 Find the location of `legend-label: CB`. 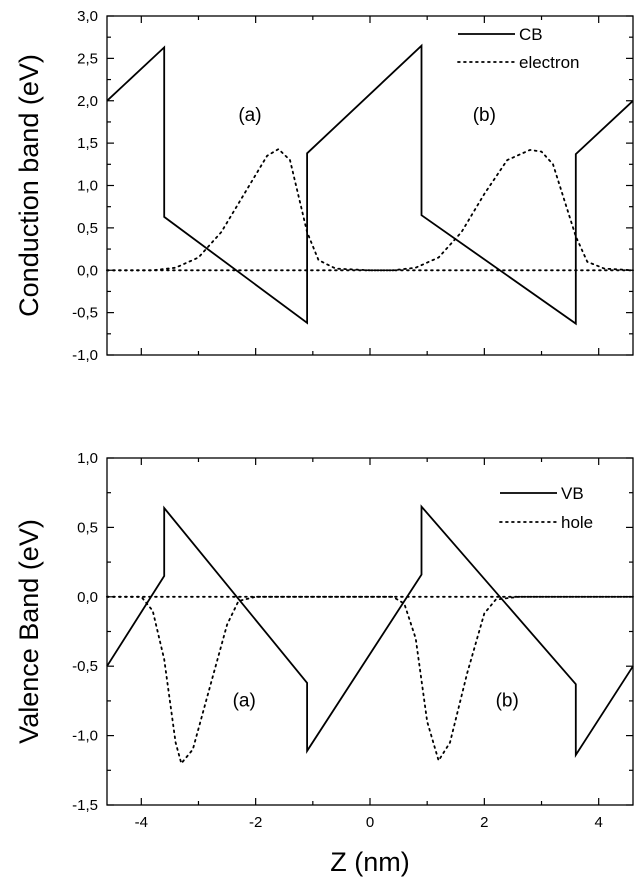

legend-label: CB is located at coordinates (531, 34).